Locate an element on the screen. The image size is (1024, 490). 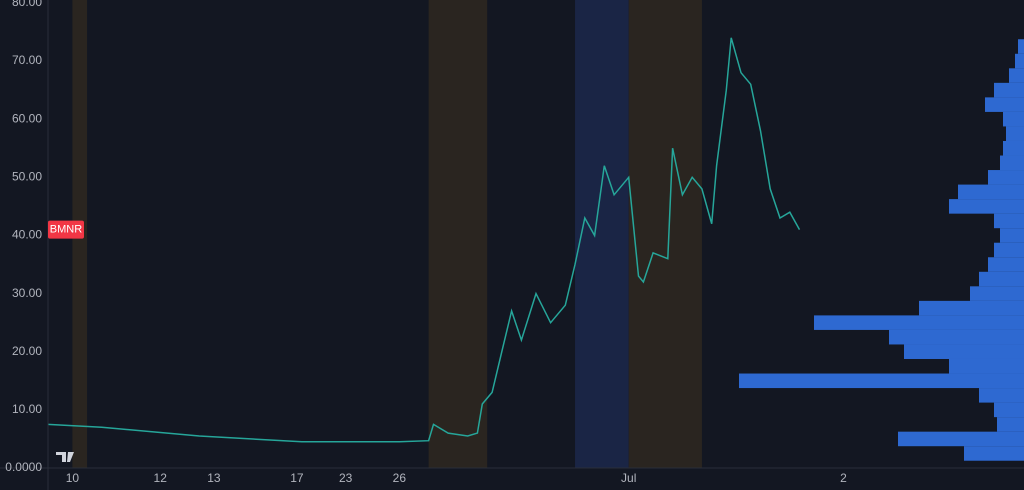
symbol-label: BMNR is located at coordinates (66, 230).